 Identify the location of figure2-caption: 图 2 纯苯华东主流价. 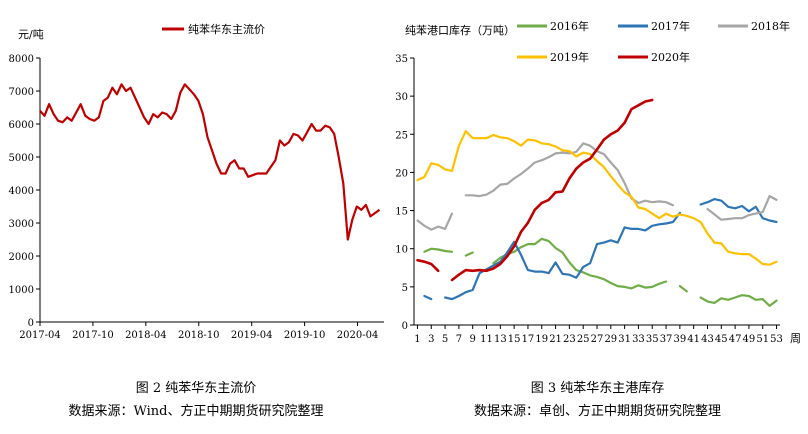
(196, 388).